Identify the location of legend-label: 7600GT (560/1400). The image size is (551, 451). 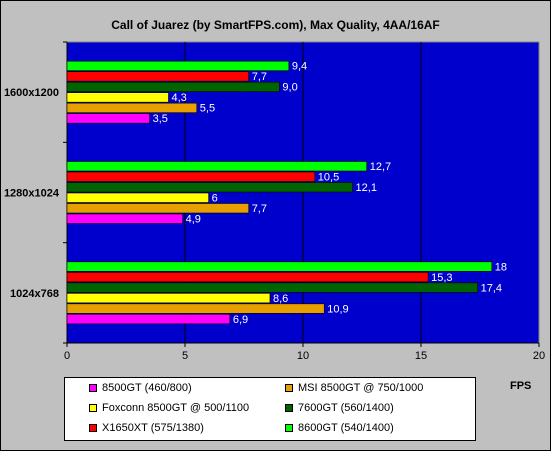
(346, 408).